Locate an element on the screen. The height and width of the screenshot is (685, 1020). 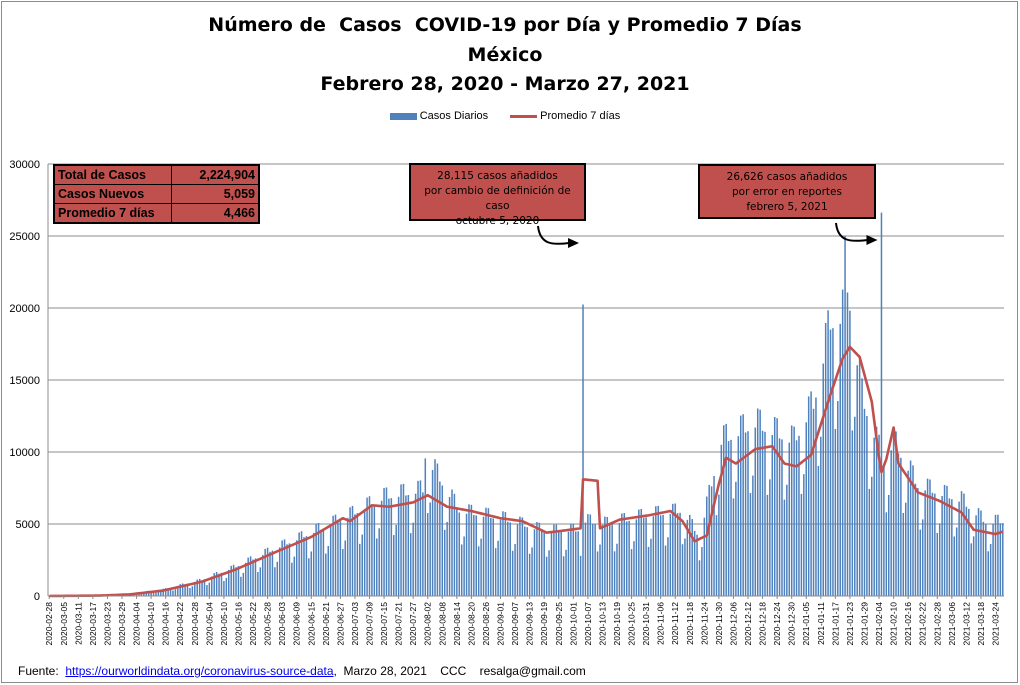
x-tick-label: 2020-06-03 is located at coordinates (282, 624).